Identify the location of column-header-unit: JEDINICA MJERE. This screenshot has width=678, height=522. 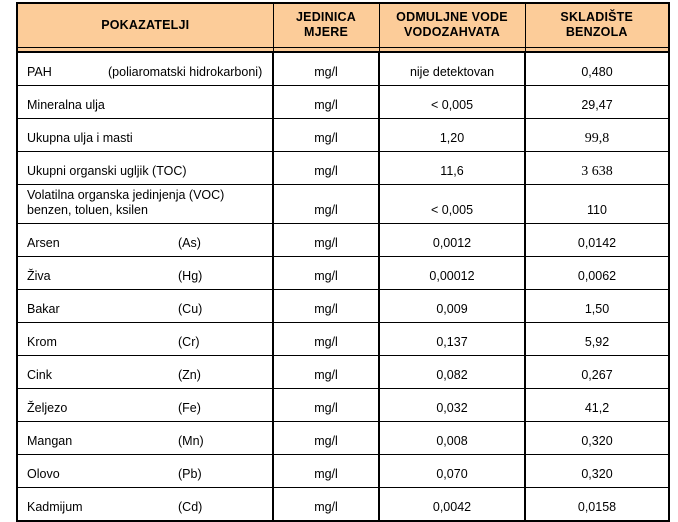
(326, 25).